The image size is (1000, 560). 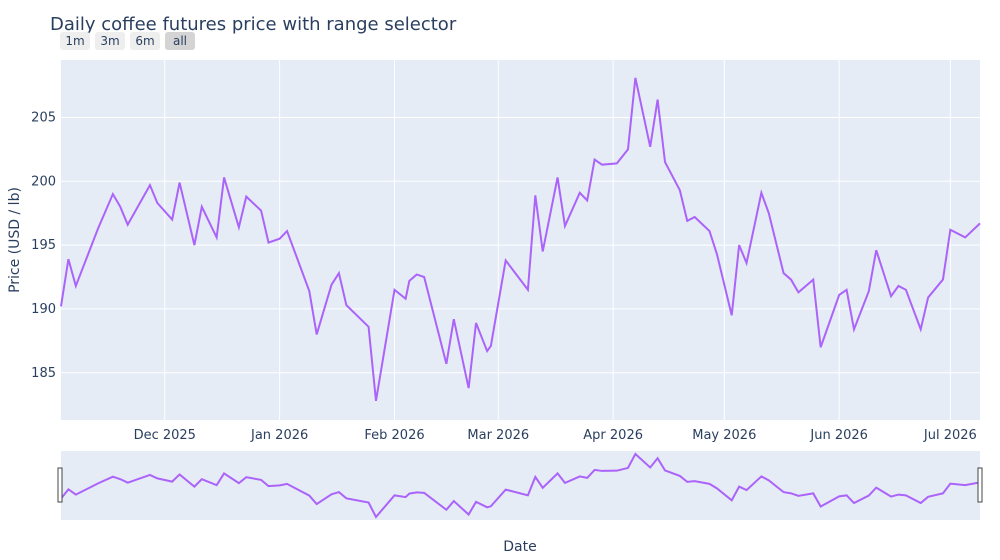 What do you see at coordinates (519, 547) in the screenshot?
I see `x-axis-title: Date` at bounding box center [519, 547].